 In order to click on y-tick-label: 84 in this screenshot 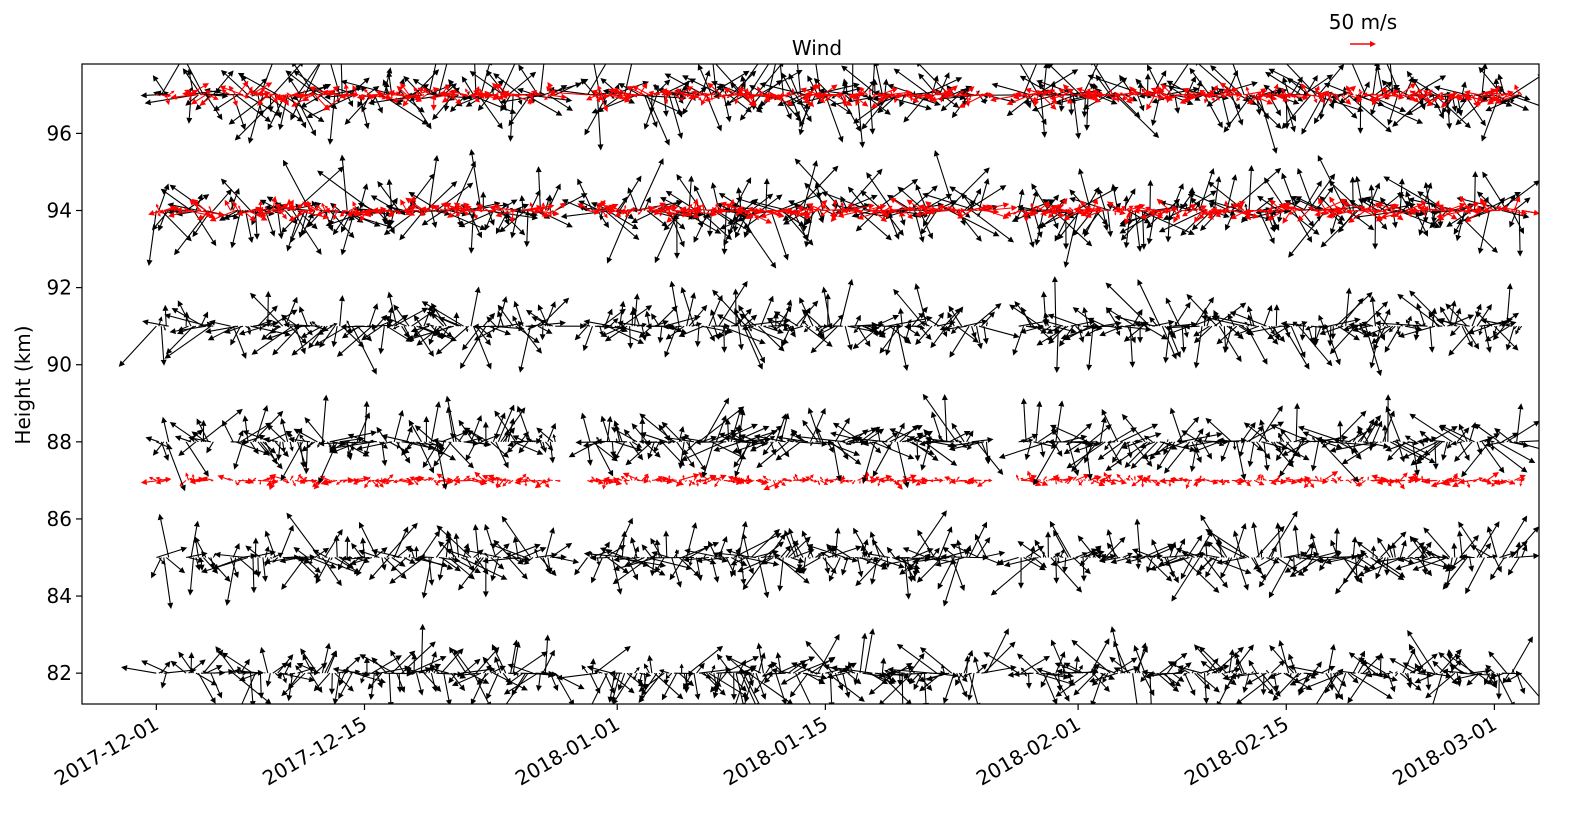, I will do `click(59, 596)`.